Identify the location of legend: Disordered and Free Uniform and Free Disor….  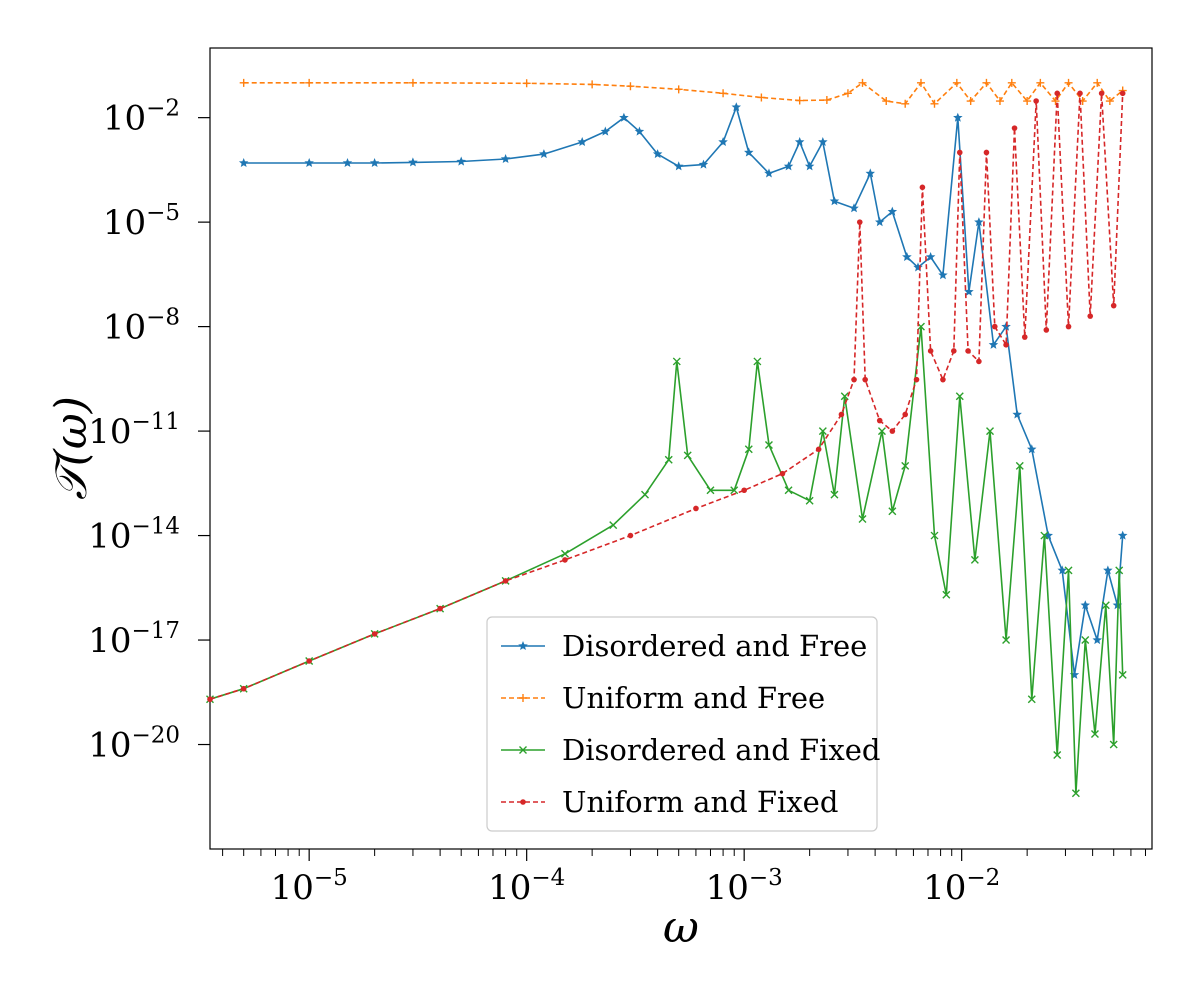
(683, 724).